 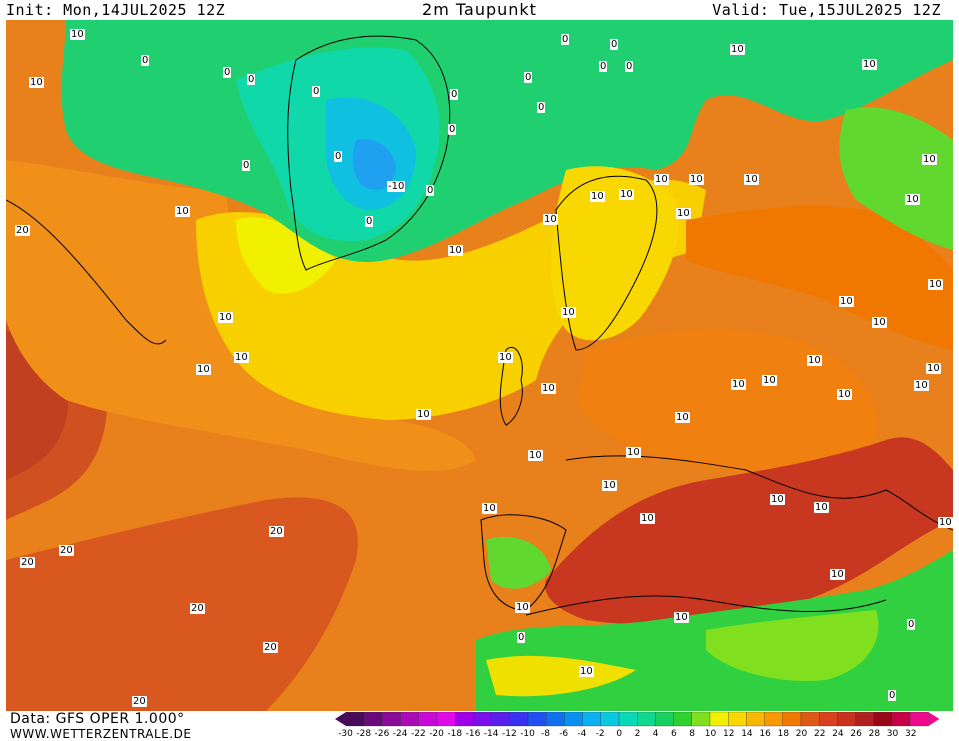 I want to click on legend-tick: -8, so click(x=545, y=734).